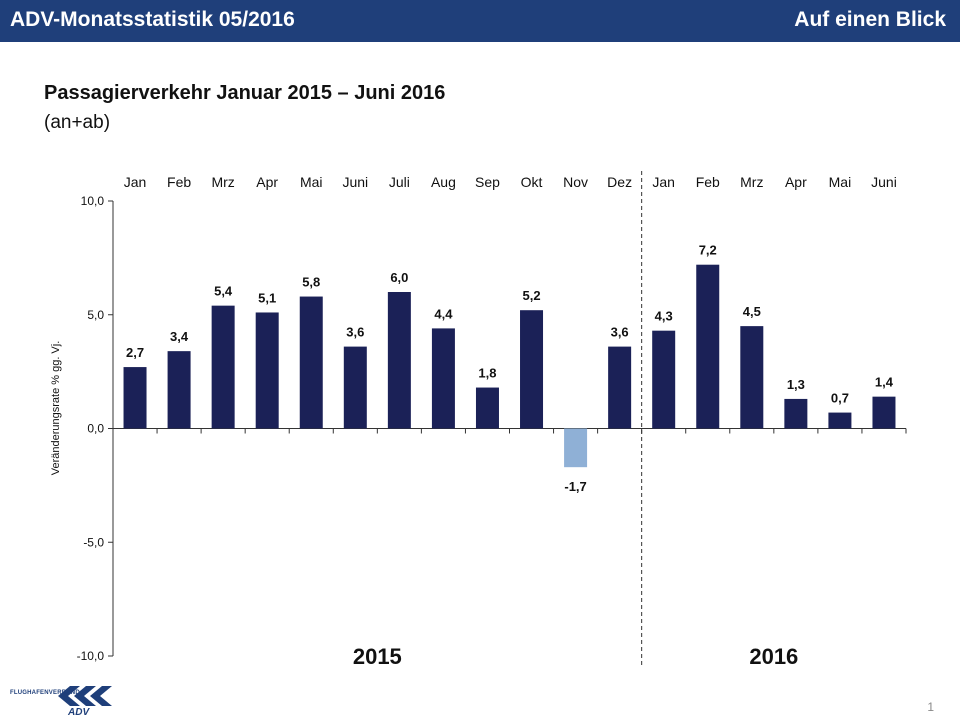  What do you see at coordinates (487, 182) in the screenshot?
I see `category-label: Sep` at bounding box center [487, 182].